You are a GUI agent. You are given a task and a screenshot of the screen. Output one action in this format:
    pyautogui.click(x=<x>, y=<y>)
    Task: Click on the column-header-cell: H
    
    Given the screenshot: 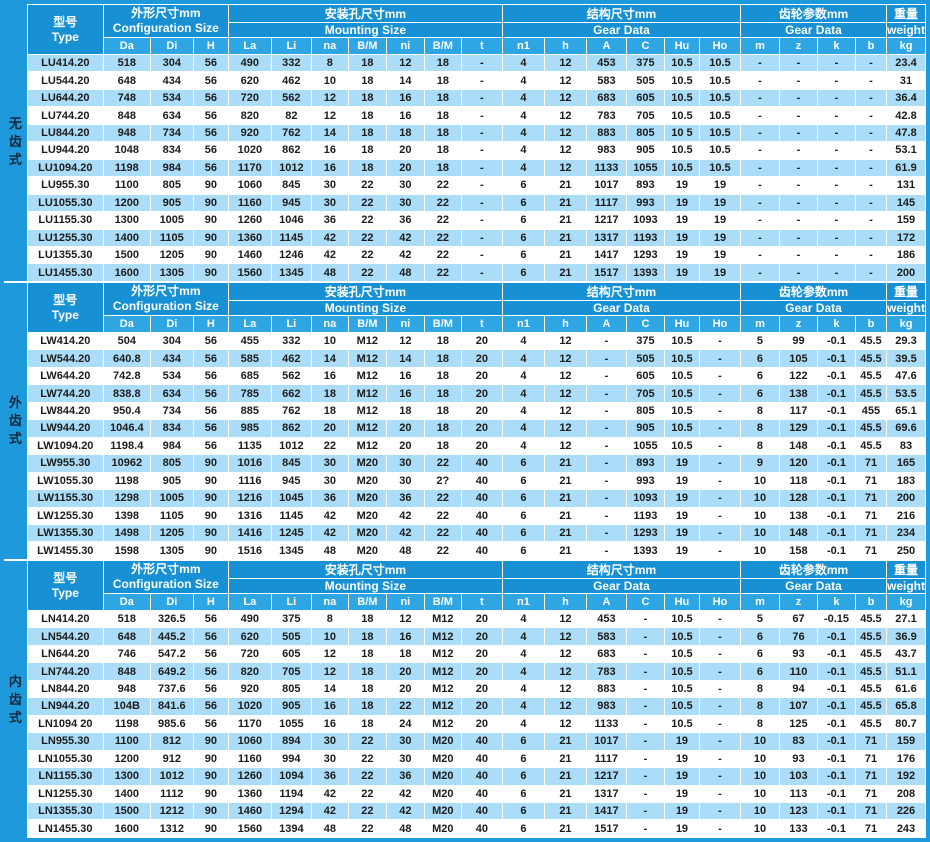 What is the action you would take?
    pyautogui.click(x=210, y=602)
    